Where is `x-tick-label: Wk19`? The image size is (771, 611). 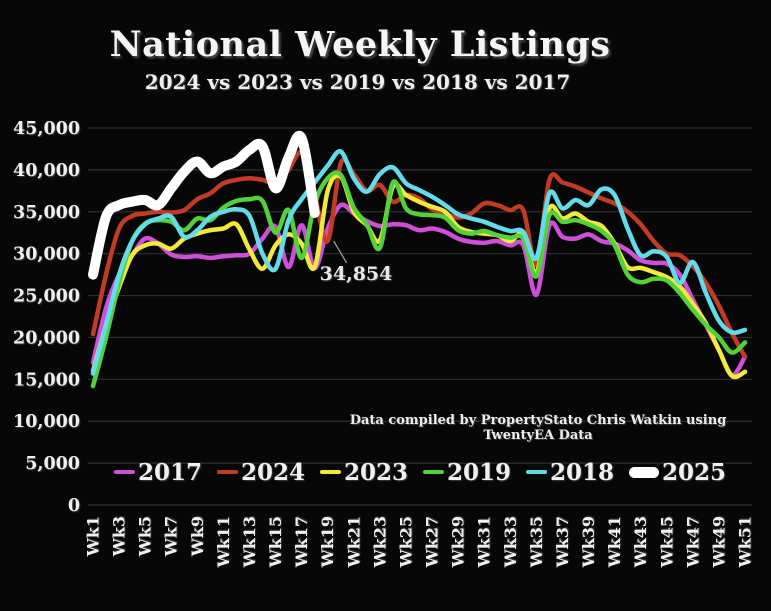 x-tick-label: Wk19 is located at coordinates (327, 542).